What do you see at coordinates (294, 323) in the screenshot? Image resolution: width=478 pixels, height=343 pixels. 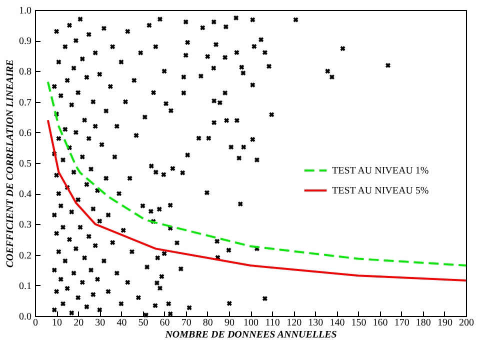 I see `x-tick-label: 120` at bounding box center [294, 323].